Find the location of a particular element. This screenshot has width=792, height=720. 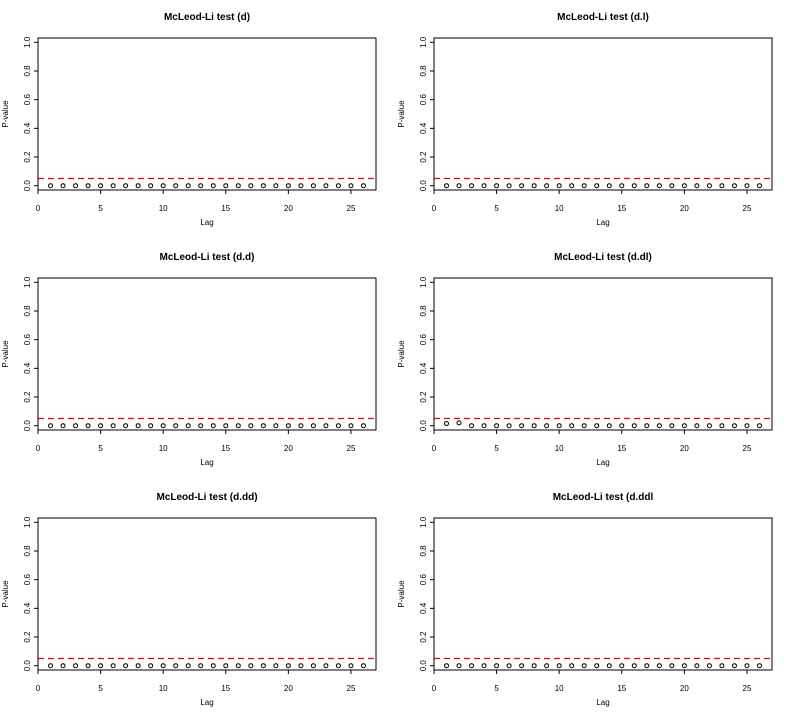

chart-title: McLeod-Li test (d.ddl is located at coordinates (603, 497).